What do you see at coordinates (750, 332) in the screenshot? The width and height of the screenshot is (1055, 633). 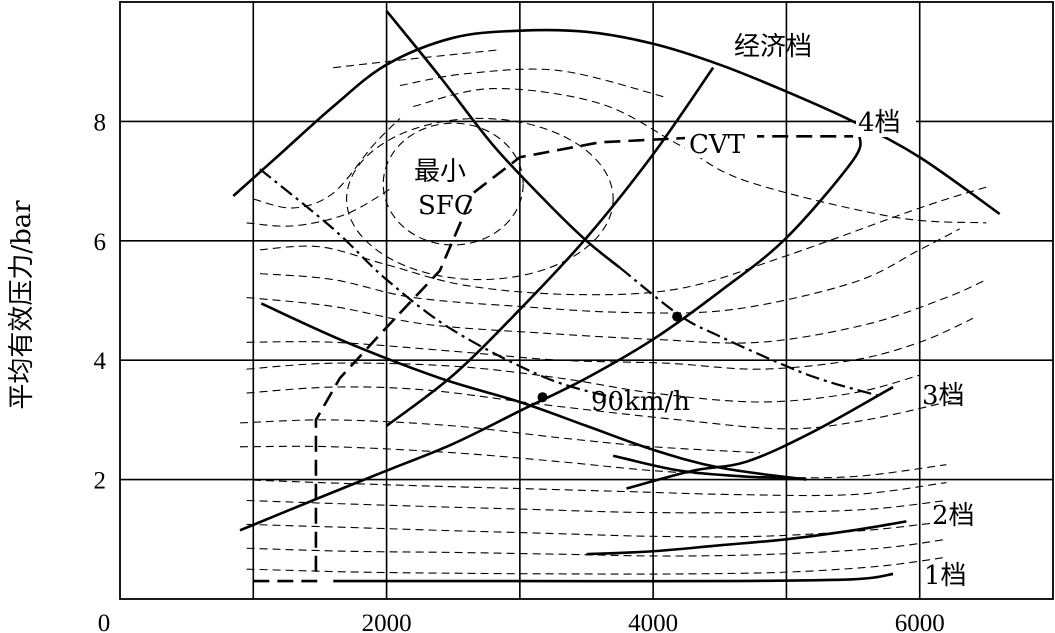 I see `series-speed-90-dashdot-upper` at bounding box center [750, 332].